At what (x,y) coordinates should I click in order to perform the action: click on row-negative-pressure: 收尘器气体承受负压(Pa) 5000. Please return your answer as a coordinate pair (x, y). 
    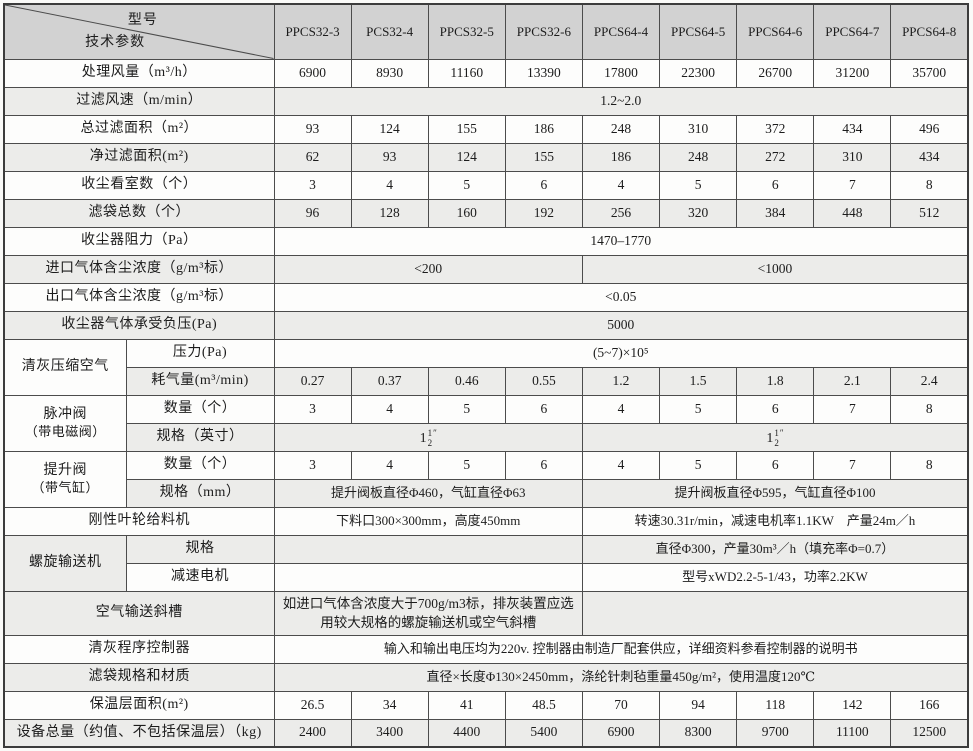
    Looking at the image, I should click on (486, 325).